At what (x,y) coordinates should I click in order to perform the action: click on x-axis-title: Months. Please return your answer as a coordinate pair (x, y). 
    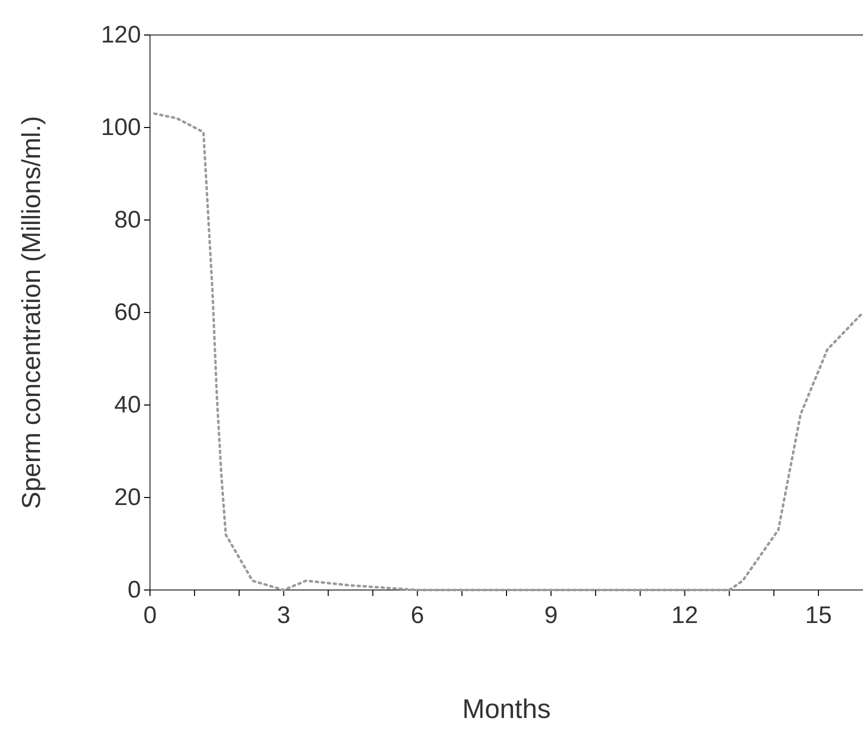
    Looking at the image, I should click on (506, 709).